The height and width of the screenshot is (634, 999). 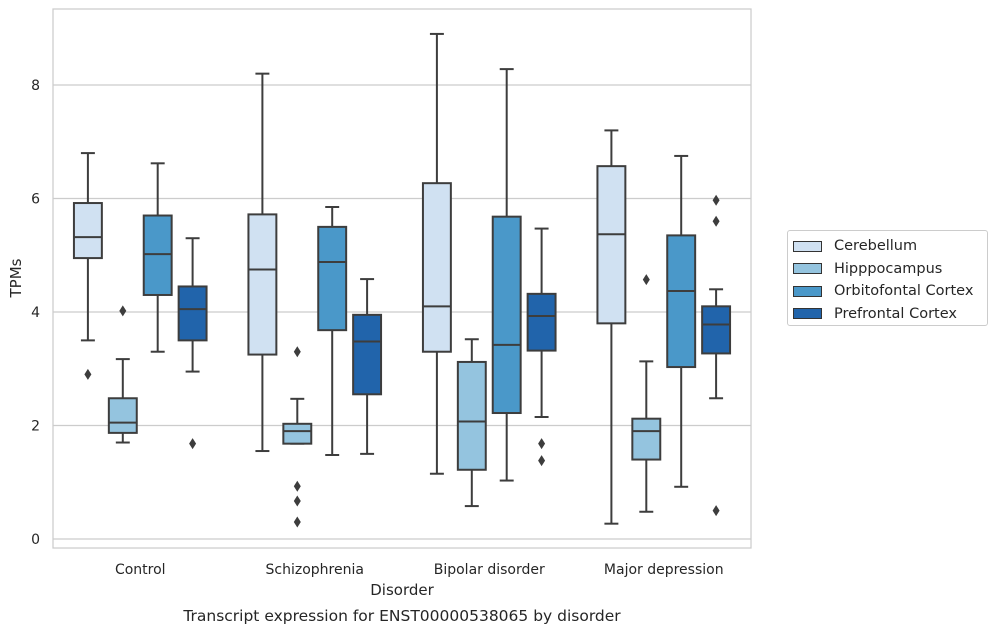 What do you see at coordinates (35, 86) in the screenshot?
I see `y-tick-label: 8` at bounding box center [35, 86].